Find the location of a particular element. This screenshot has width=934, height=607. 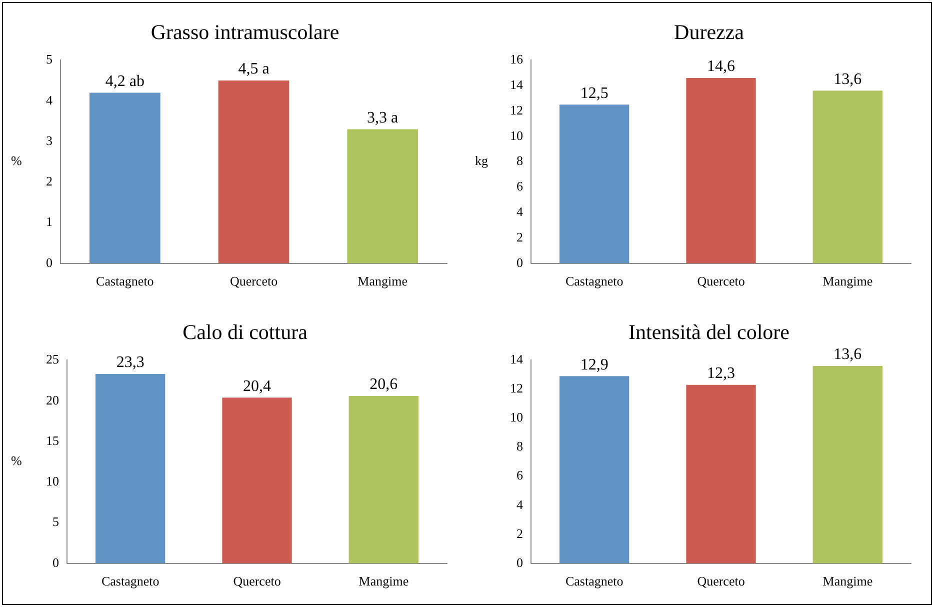

data-label: 12,3 is located at coordinates (721, 373).